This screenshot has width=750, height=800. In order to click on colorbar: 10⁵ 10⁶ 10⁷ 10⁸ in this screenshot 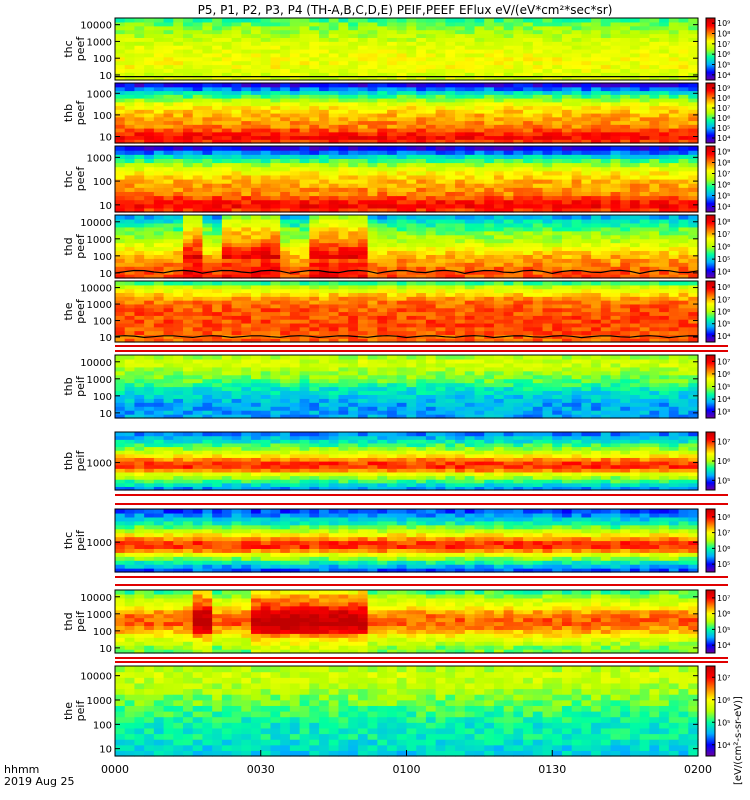, I will do `click(717, 540)`.